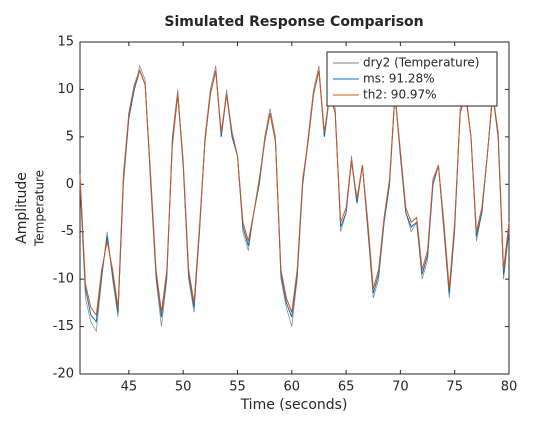 Image resolution: width=560 pixels, height=424 pixels. Describe the element at coordinates (63, 374) in the screenshot. I see `y-tick-label: -20` at that location.